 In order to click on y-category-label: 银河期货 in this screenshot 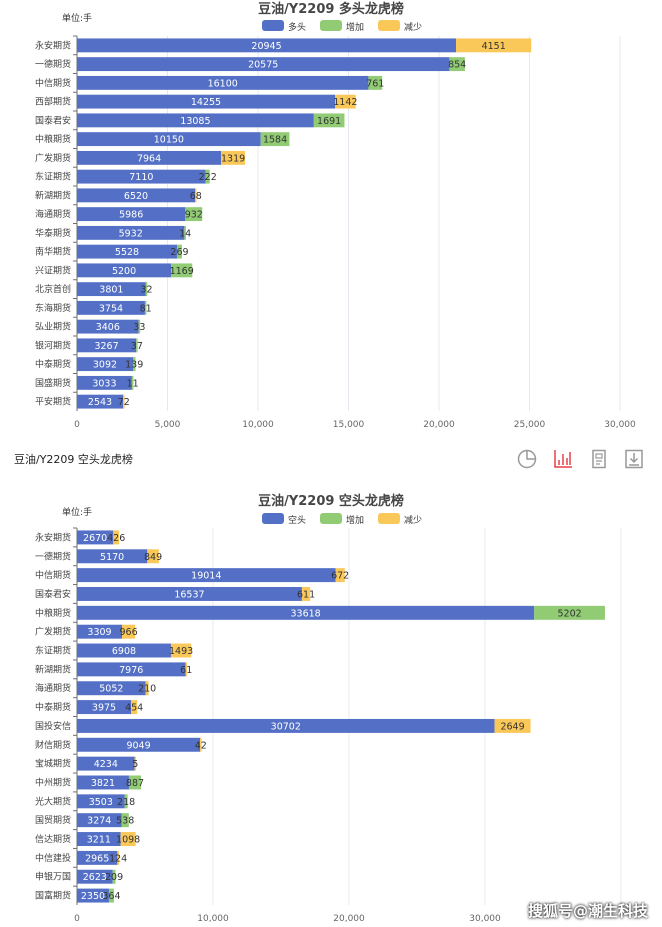, I will do `click(53, 345)`.